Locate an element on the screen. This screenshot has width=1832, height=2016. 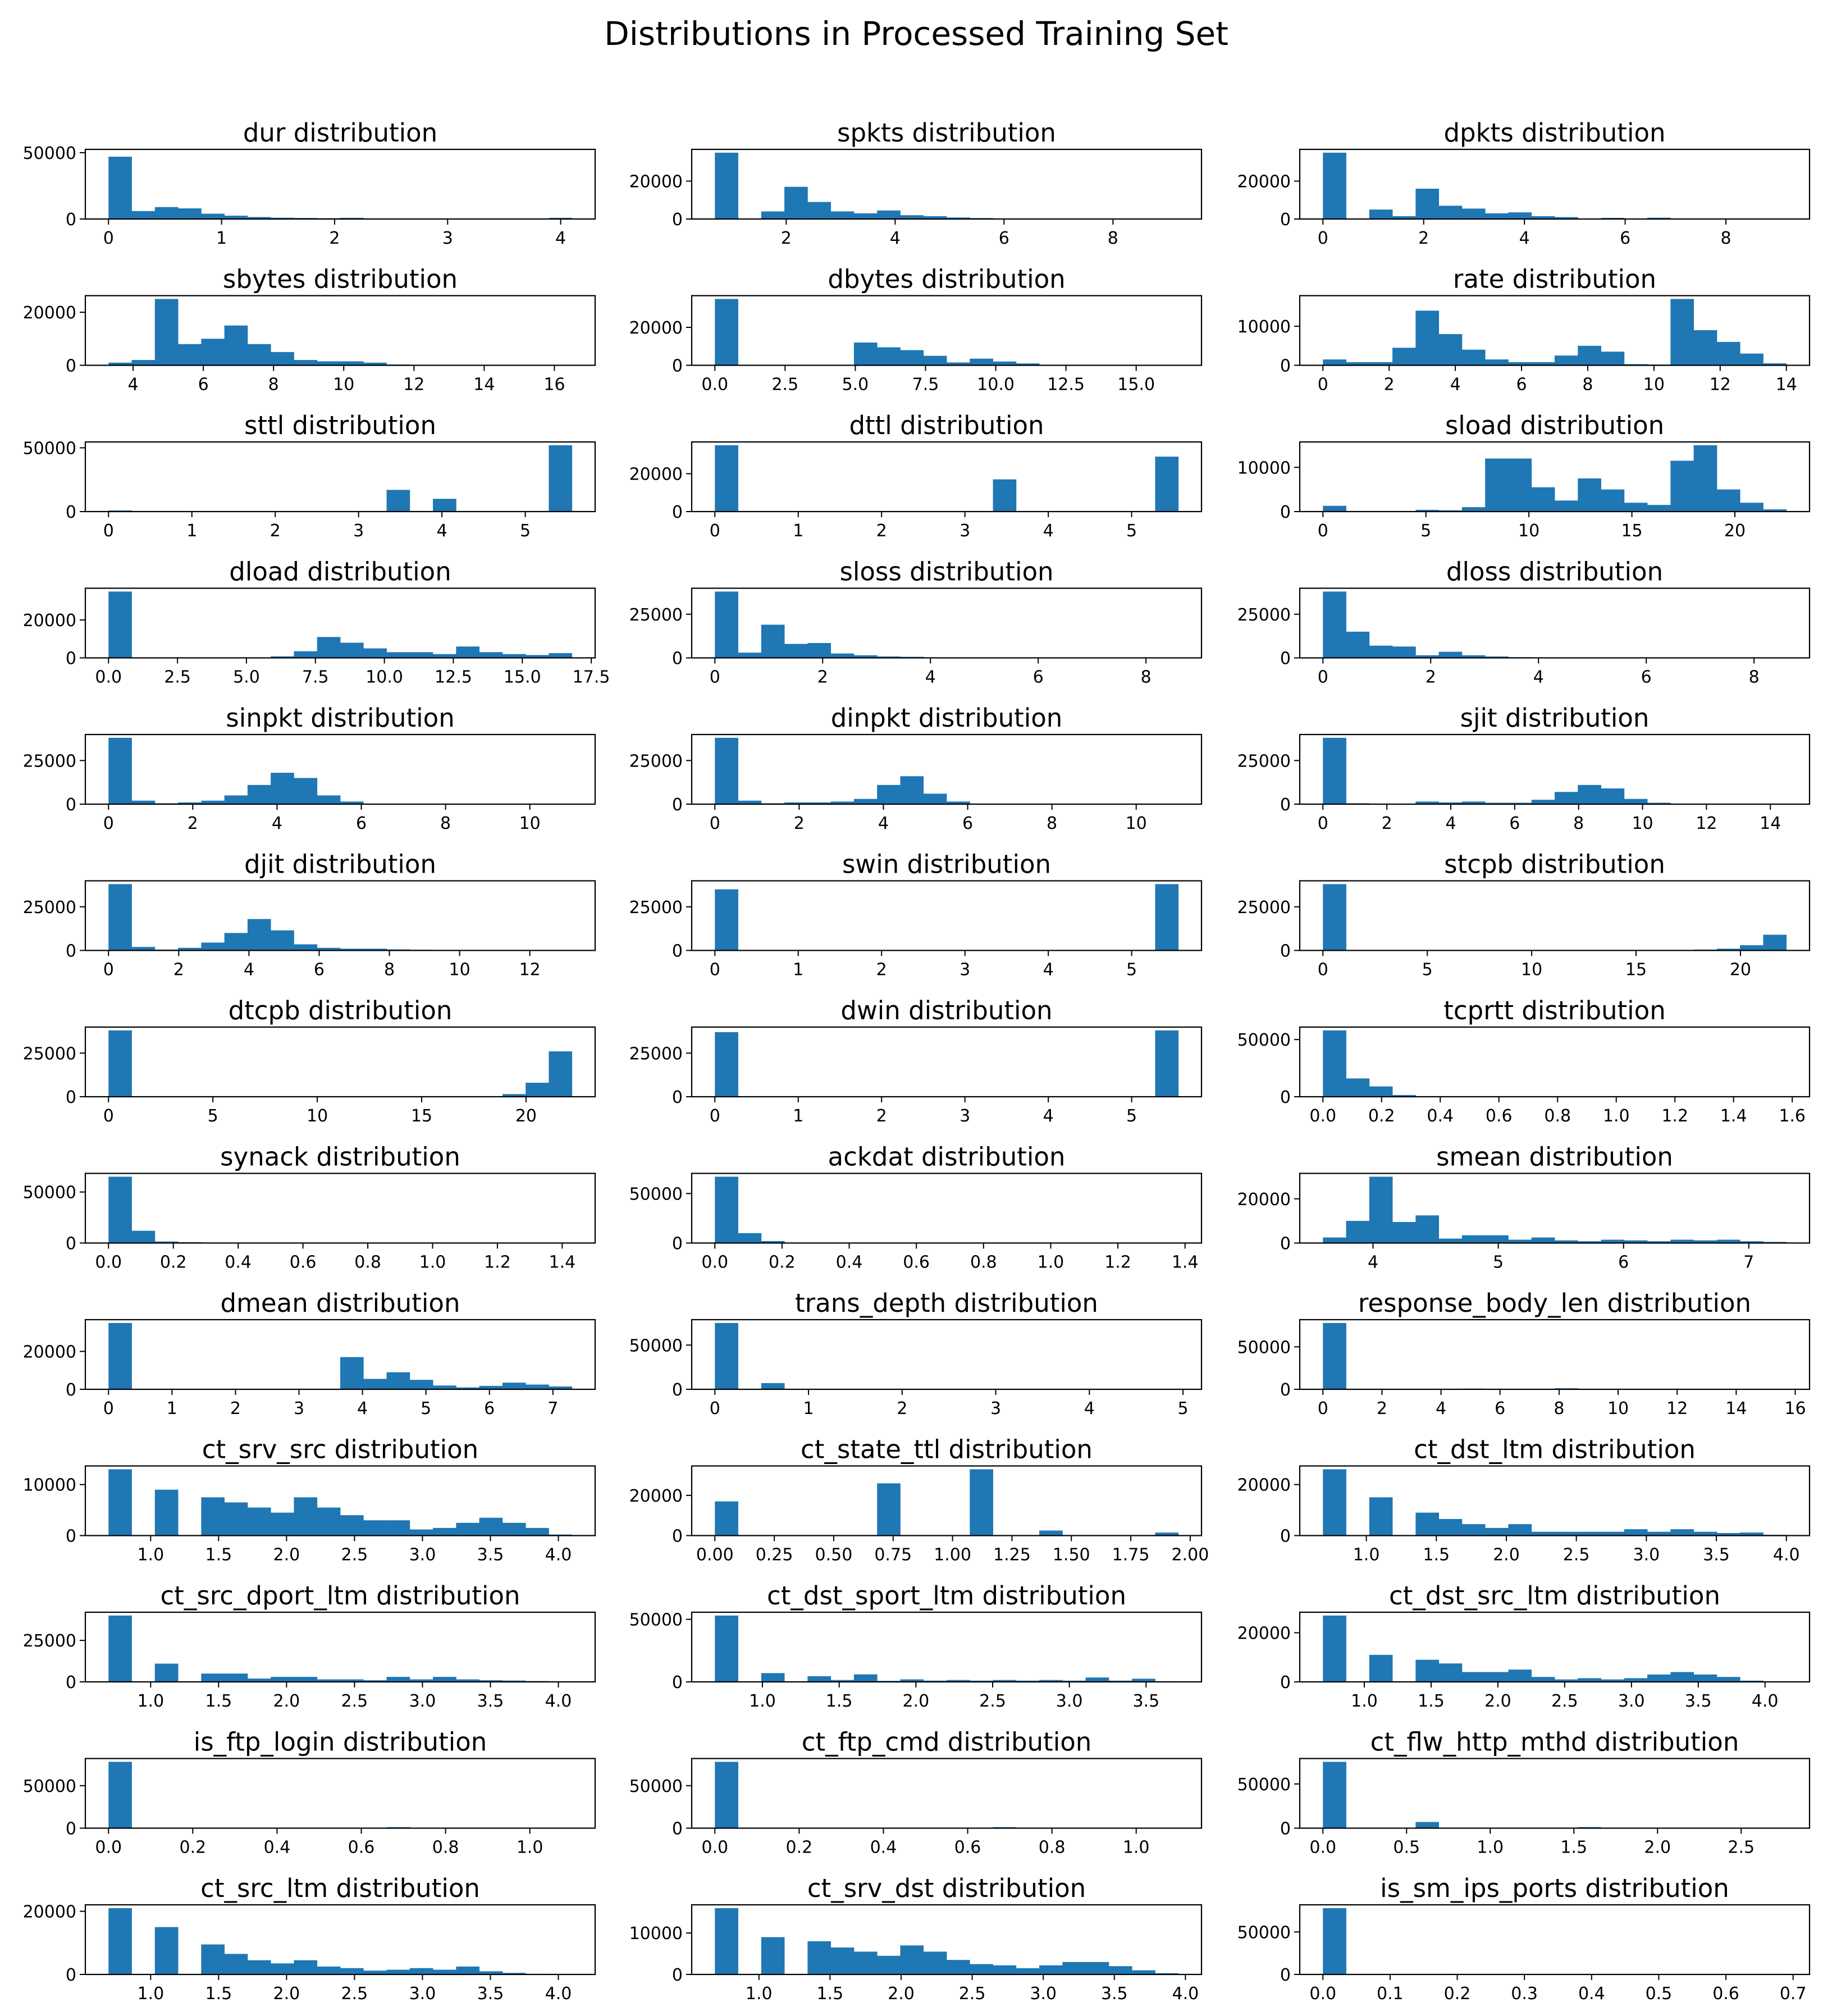
x-tick-label: 1 is located at coordinates (221, 238).